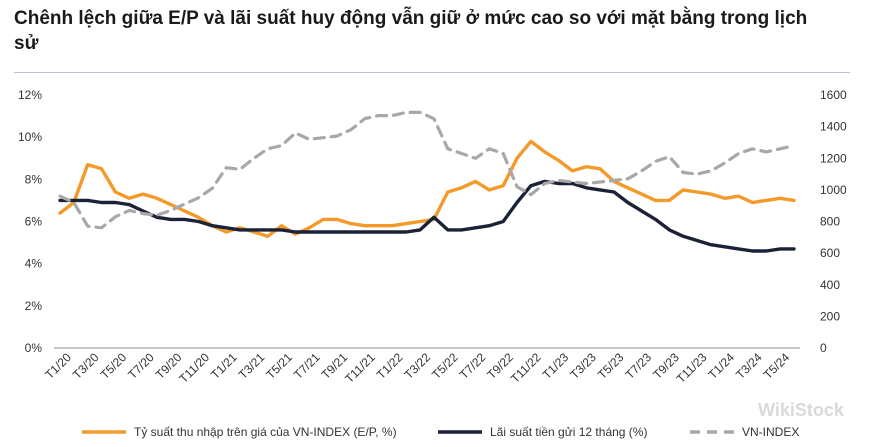 The height and width of the screenshot is (447, 870). I want to click on x-tick-label: T5/23, so click(611, 366).